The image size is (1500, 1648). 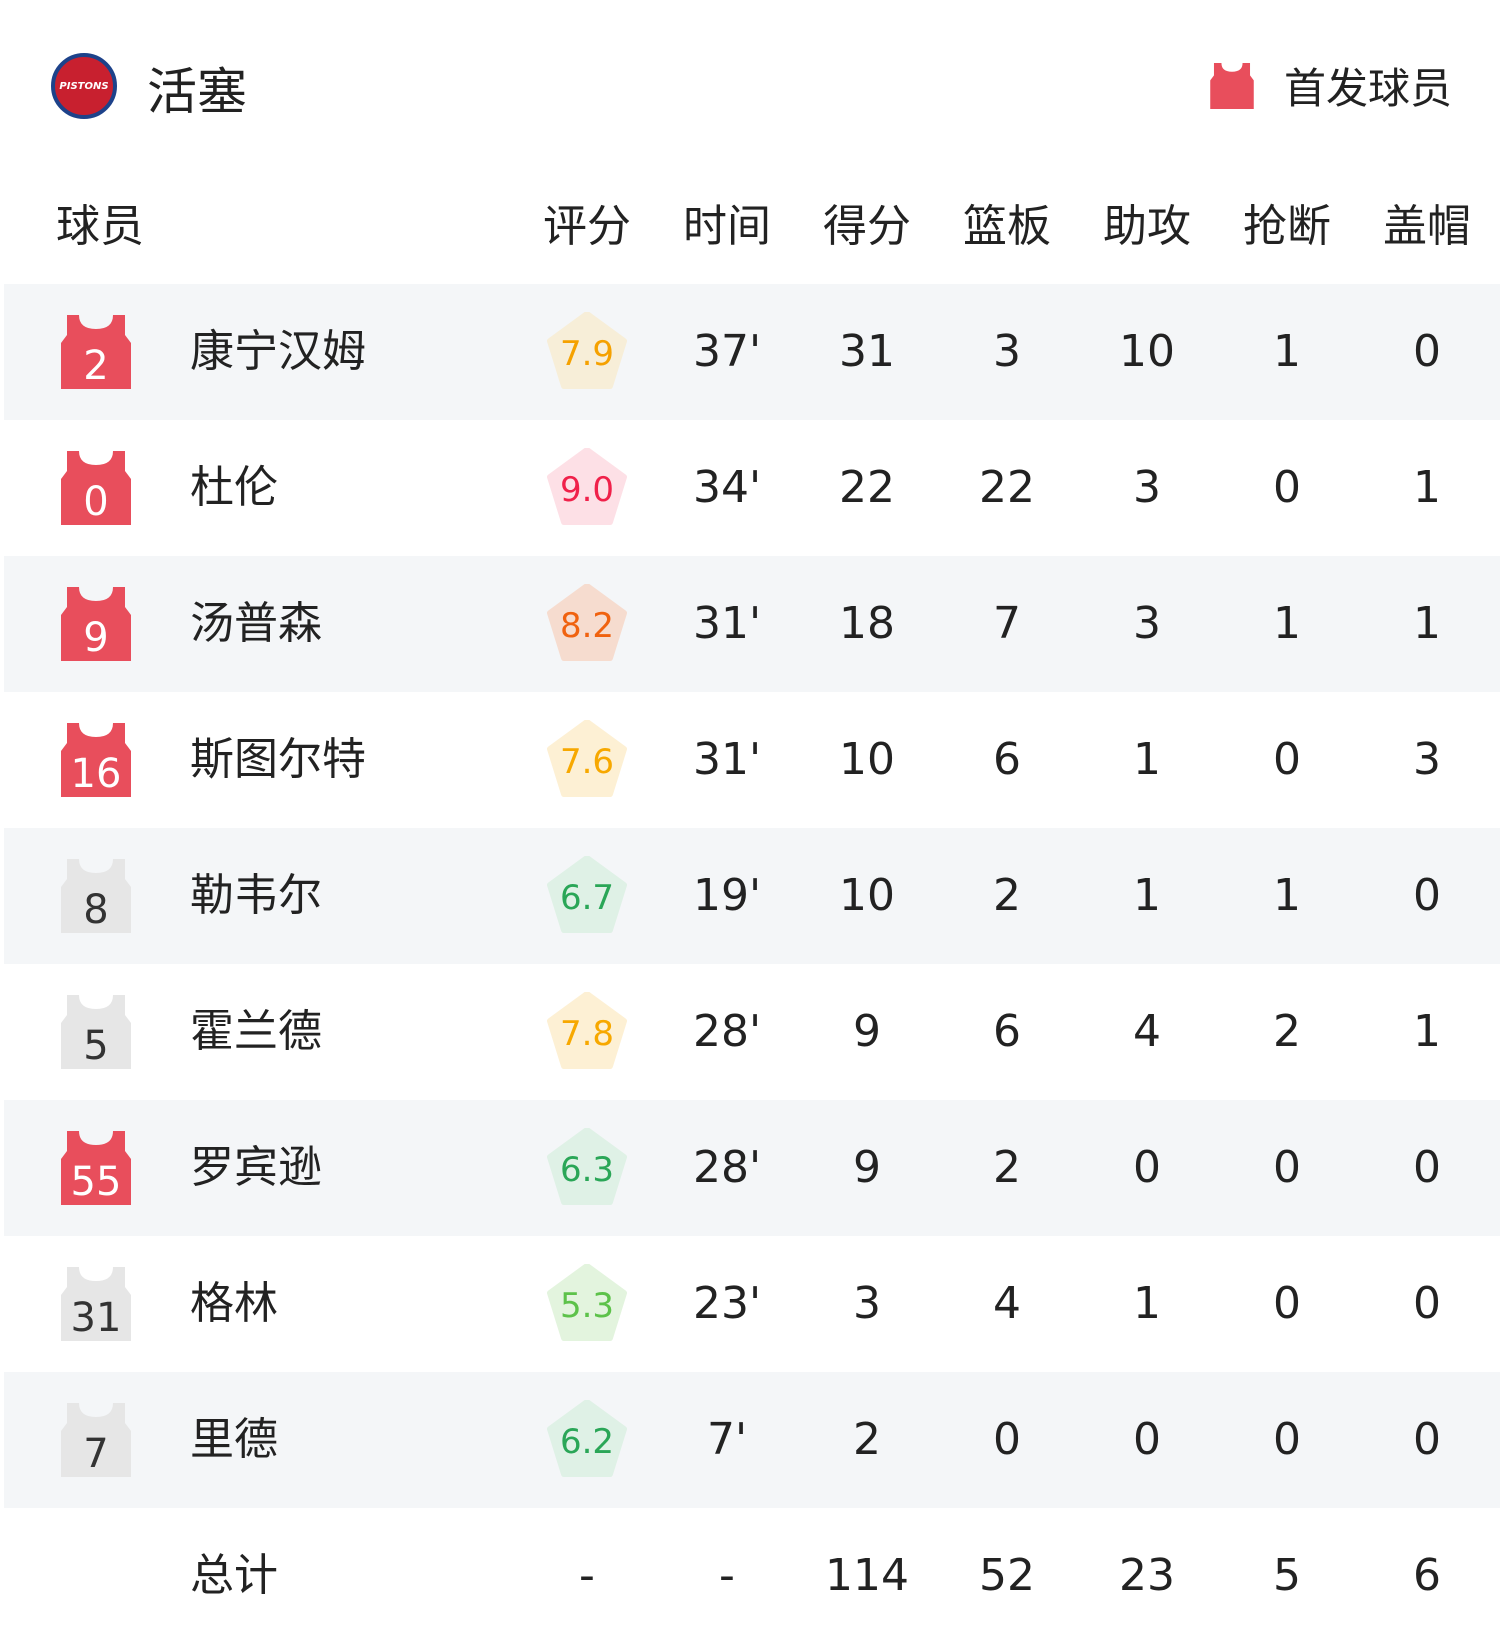 I want to click on player-row: 8 勒韦尔 6.7 19' 10 2 1 1 0, so click(x=752, y=896).